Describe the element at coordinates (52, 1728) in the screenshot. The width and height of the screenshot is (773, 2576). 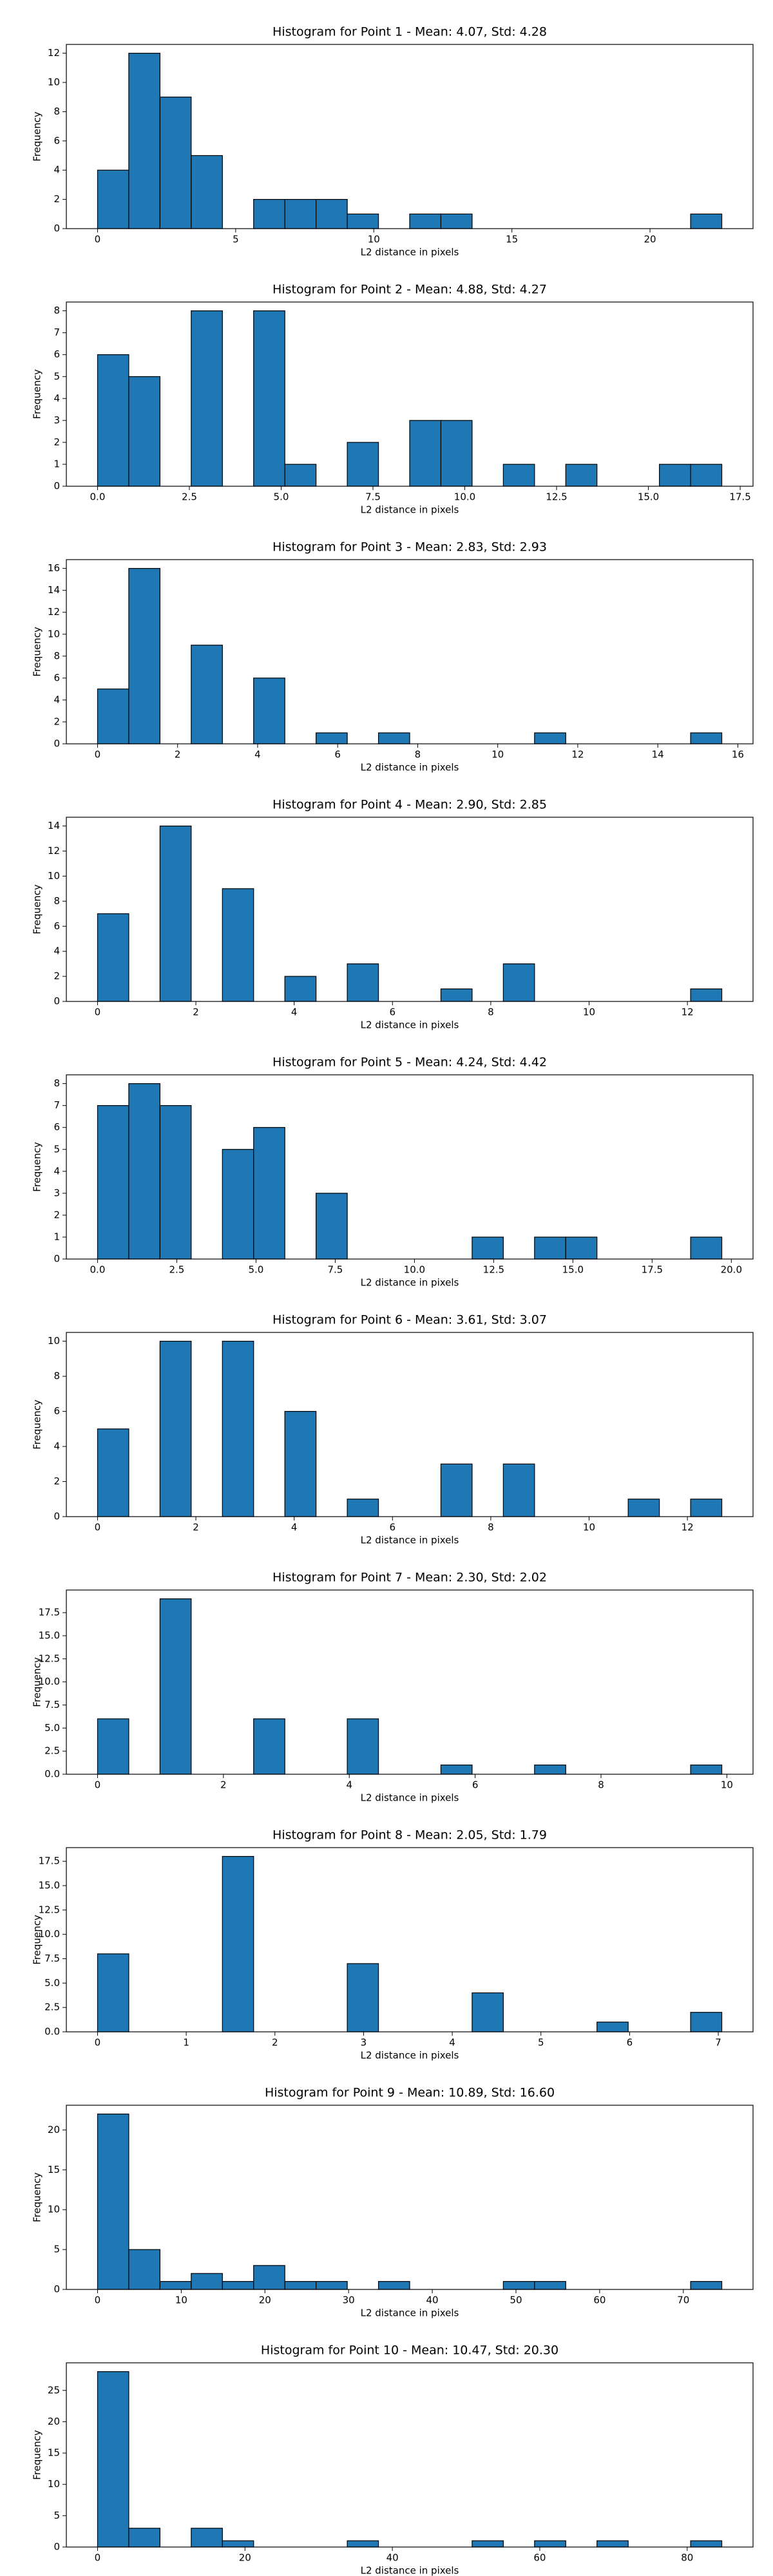
I see `y-tick-label: 5.0` at that location.